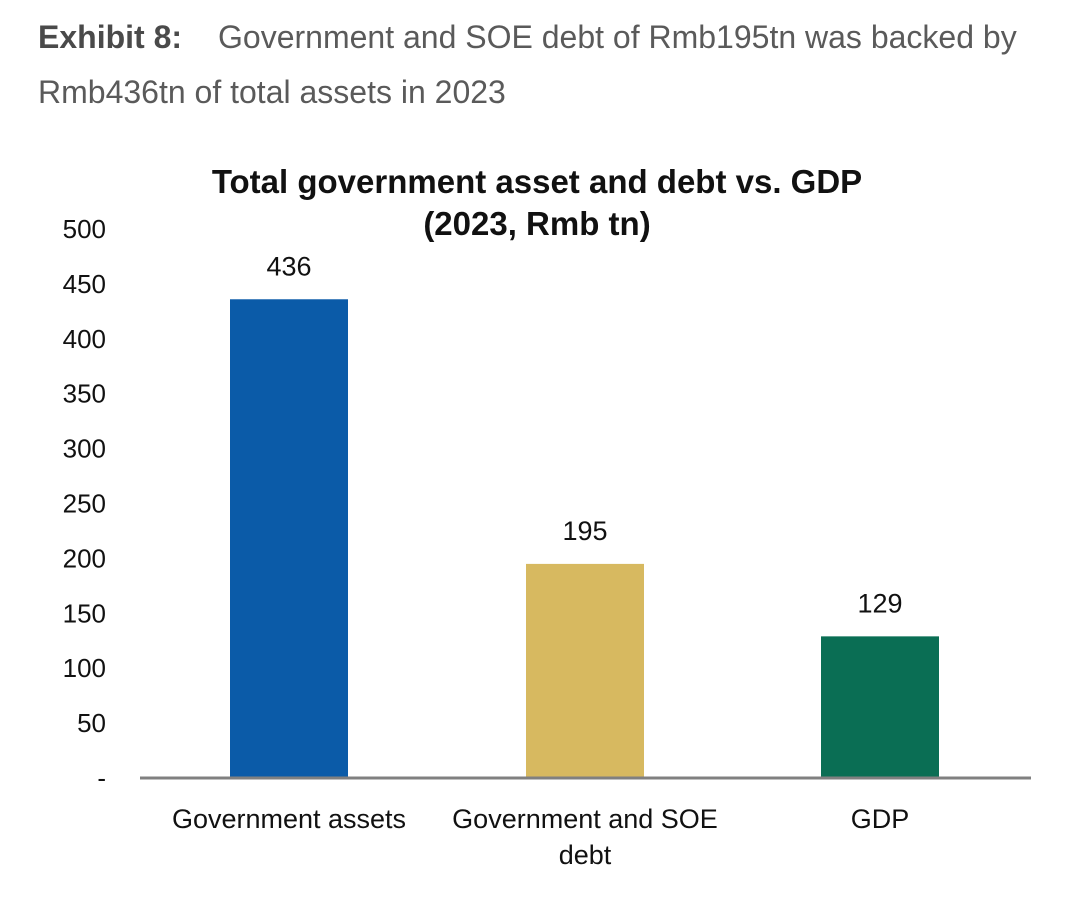  What do you see at coordinates (110, 37) in the screenshot?
I see `exhibit-label: Exhibit 8:` at bounding box center [110, 37].